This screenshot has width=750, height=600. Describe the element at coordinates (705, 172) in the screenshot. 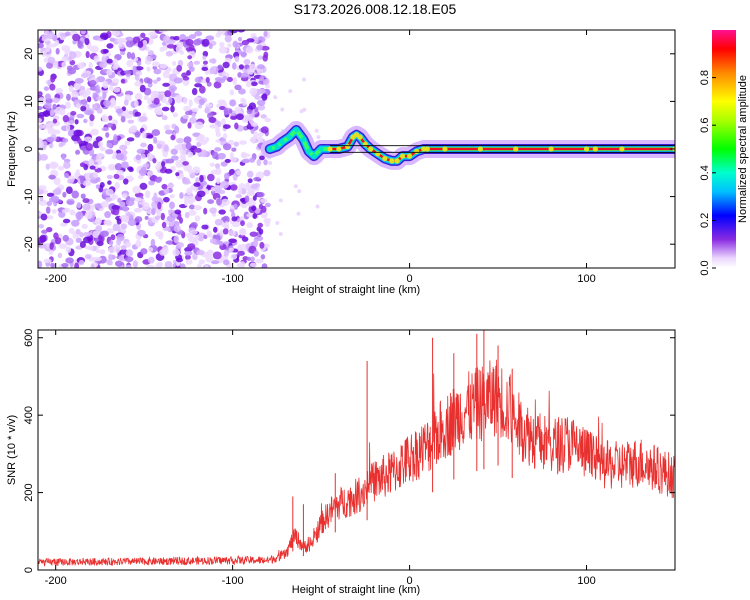

I see `colorbar-tick-label: 0.4` at that location.